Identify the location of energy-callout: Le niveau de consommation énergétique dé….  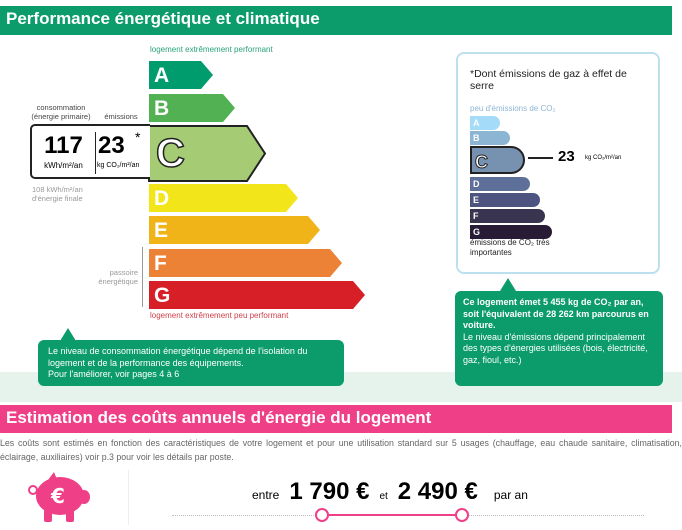
(191, 363).